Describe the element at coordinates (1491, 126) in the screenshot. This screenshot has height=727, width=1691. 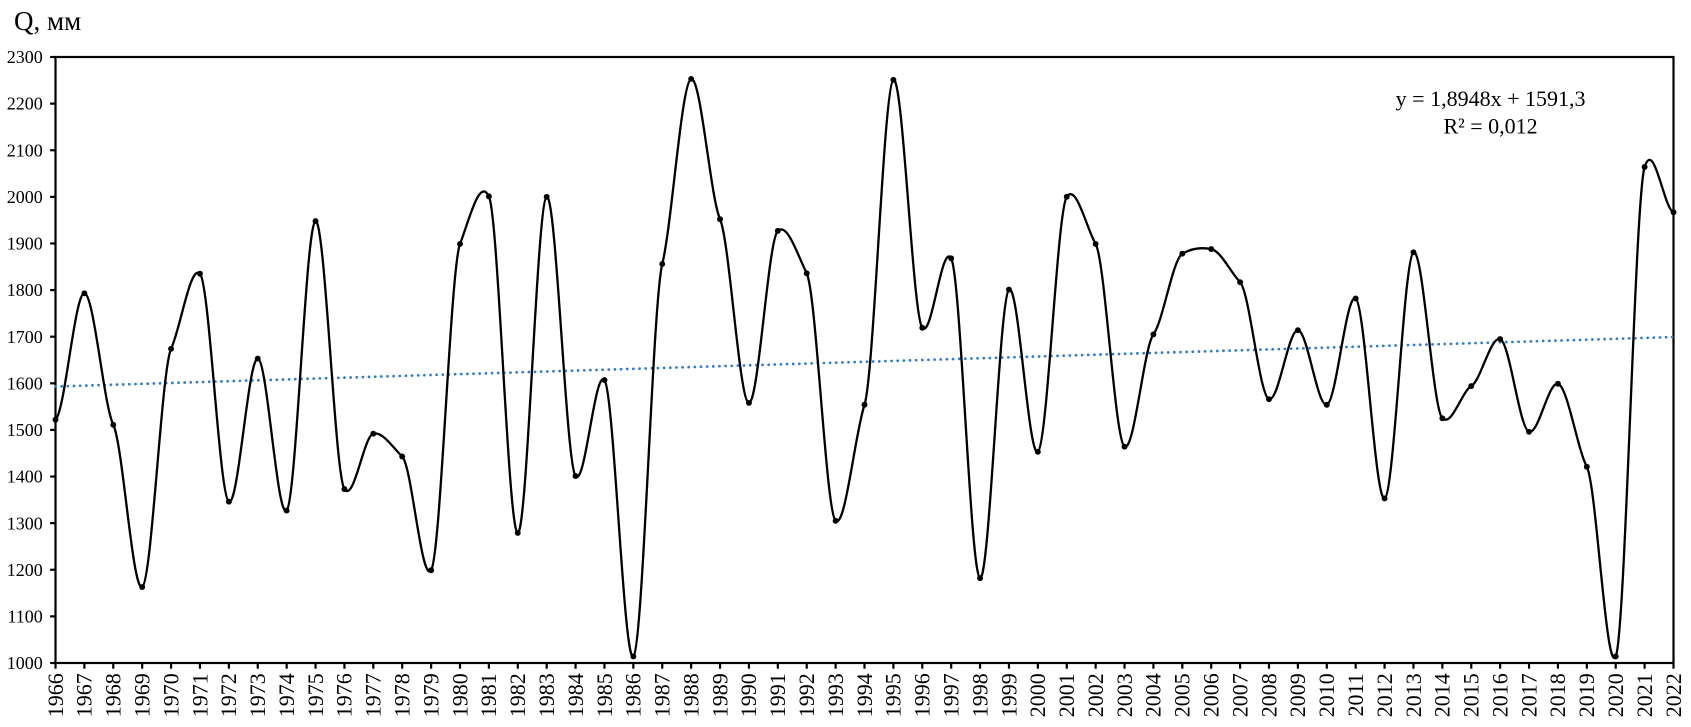
I see `svg-text: R² = 0,012` at that location.